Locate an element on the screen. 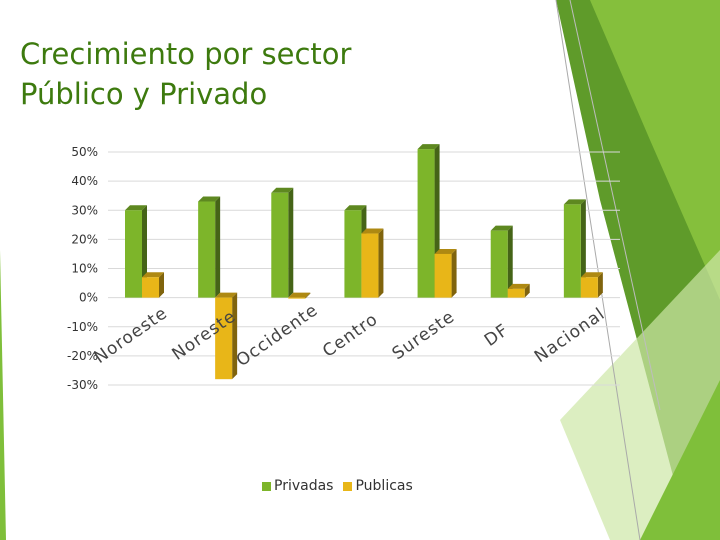  y-tick-label: -30% is located at coordinates (82, 385).